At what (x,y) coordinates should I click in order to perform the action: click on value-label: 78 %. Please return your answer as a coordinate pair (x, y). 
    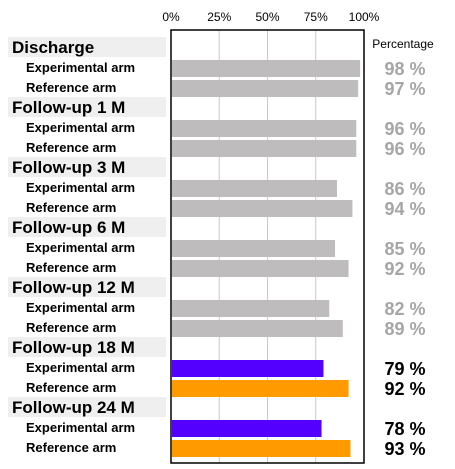
    Looking at the image, I should click on (404, 429).